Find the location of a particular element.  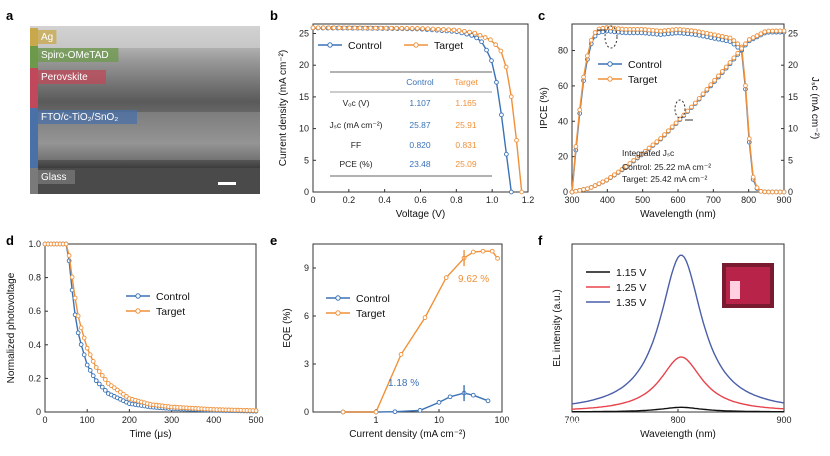

legend-label: 1.15 V is located at coordinates (631, 273).